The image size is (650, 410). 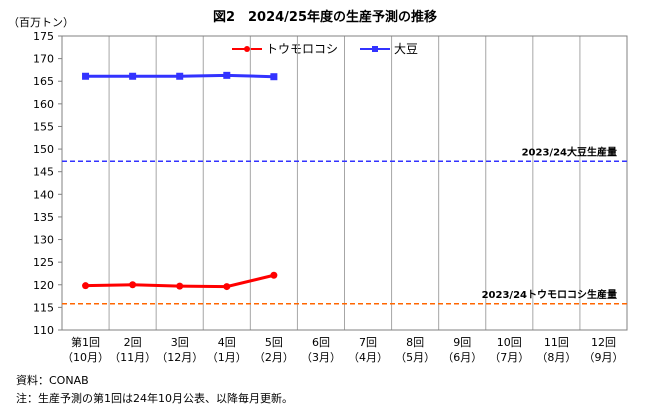 I want to click on x-tick-sublabel: （5月）, so click(x=415, y=357).